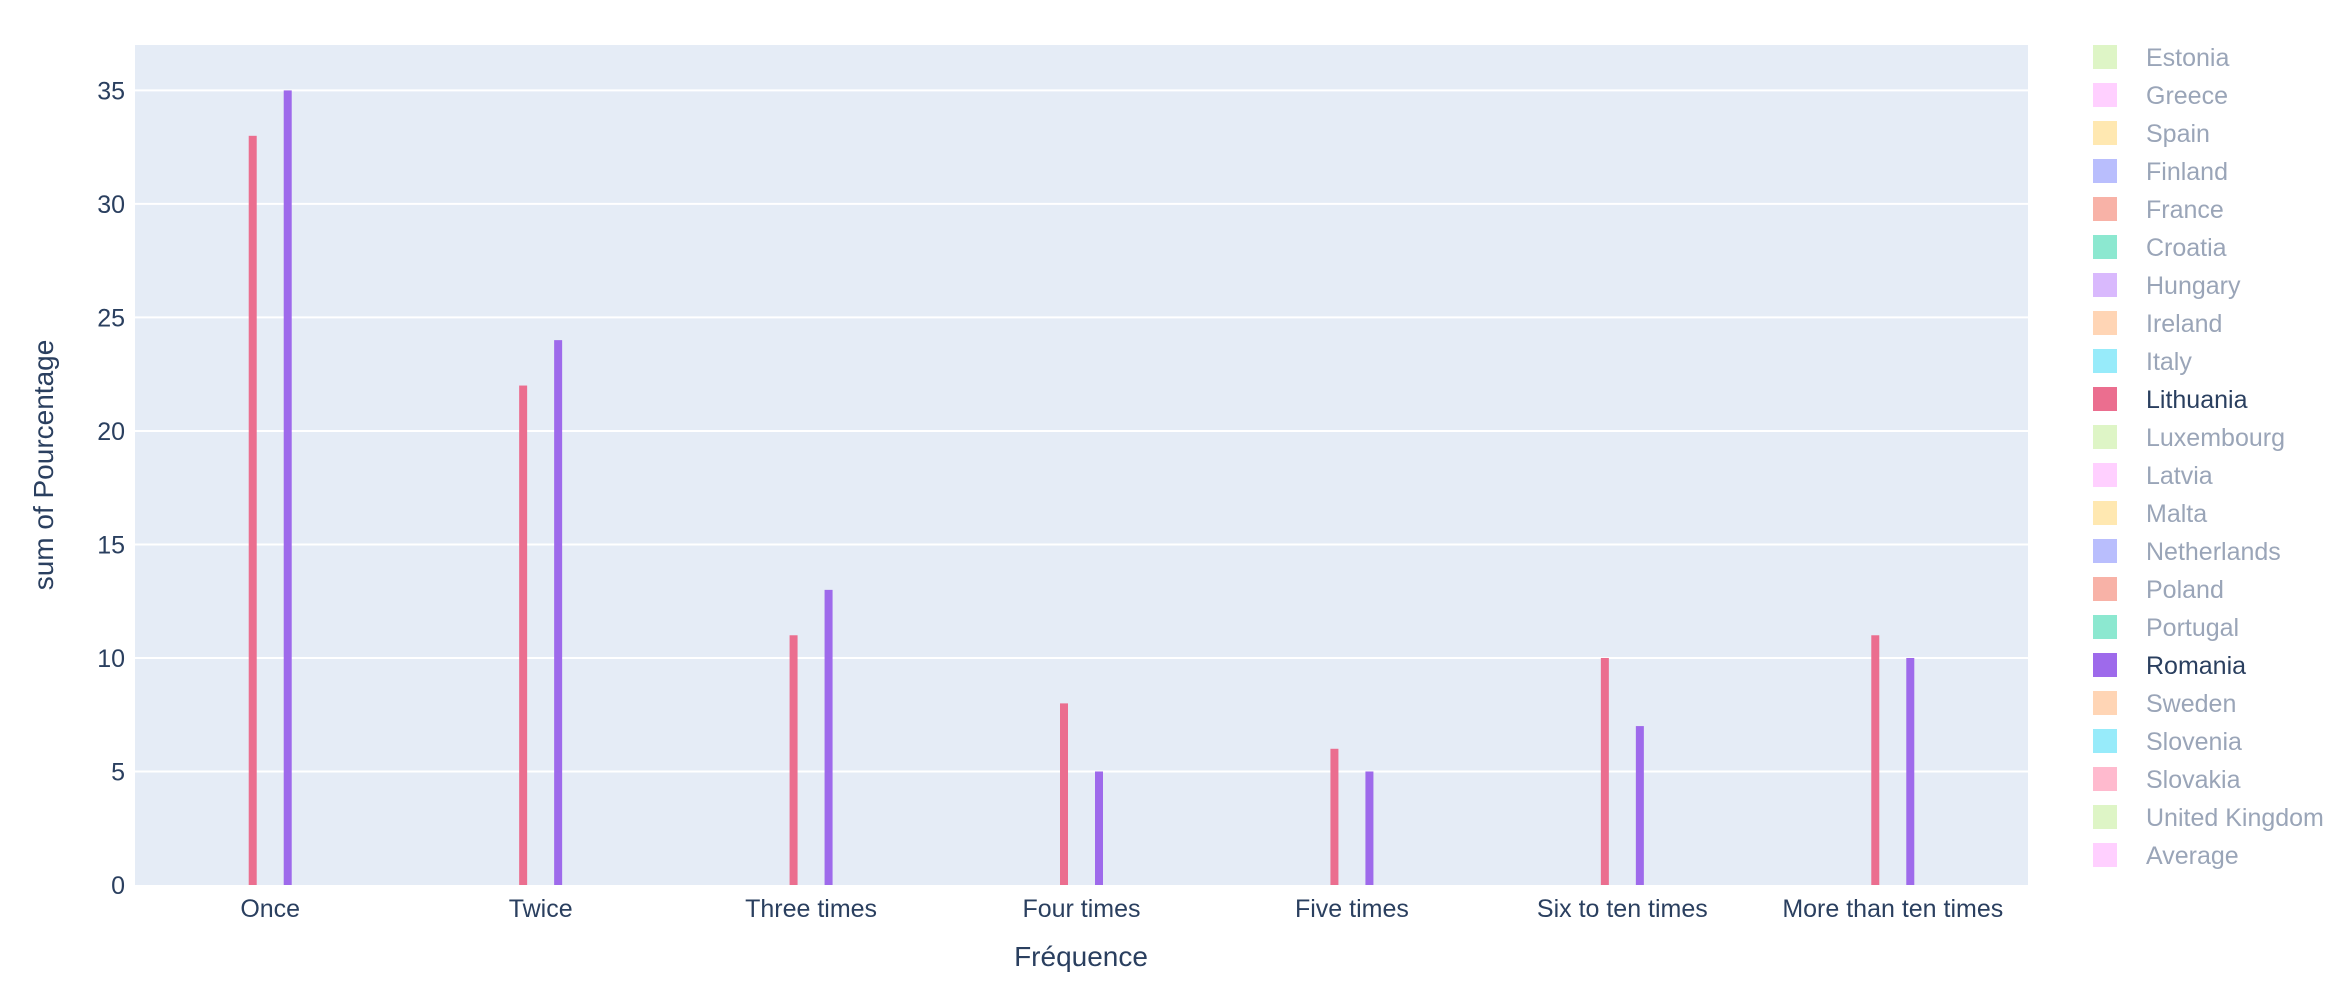 This screenshot has width=2350, height=986. What do you see at coordinates (118, 886) in the screenshot?
I see `y-tick-label: 0` at bounding box center [118, 886].